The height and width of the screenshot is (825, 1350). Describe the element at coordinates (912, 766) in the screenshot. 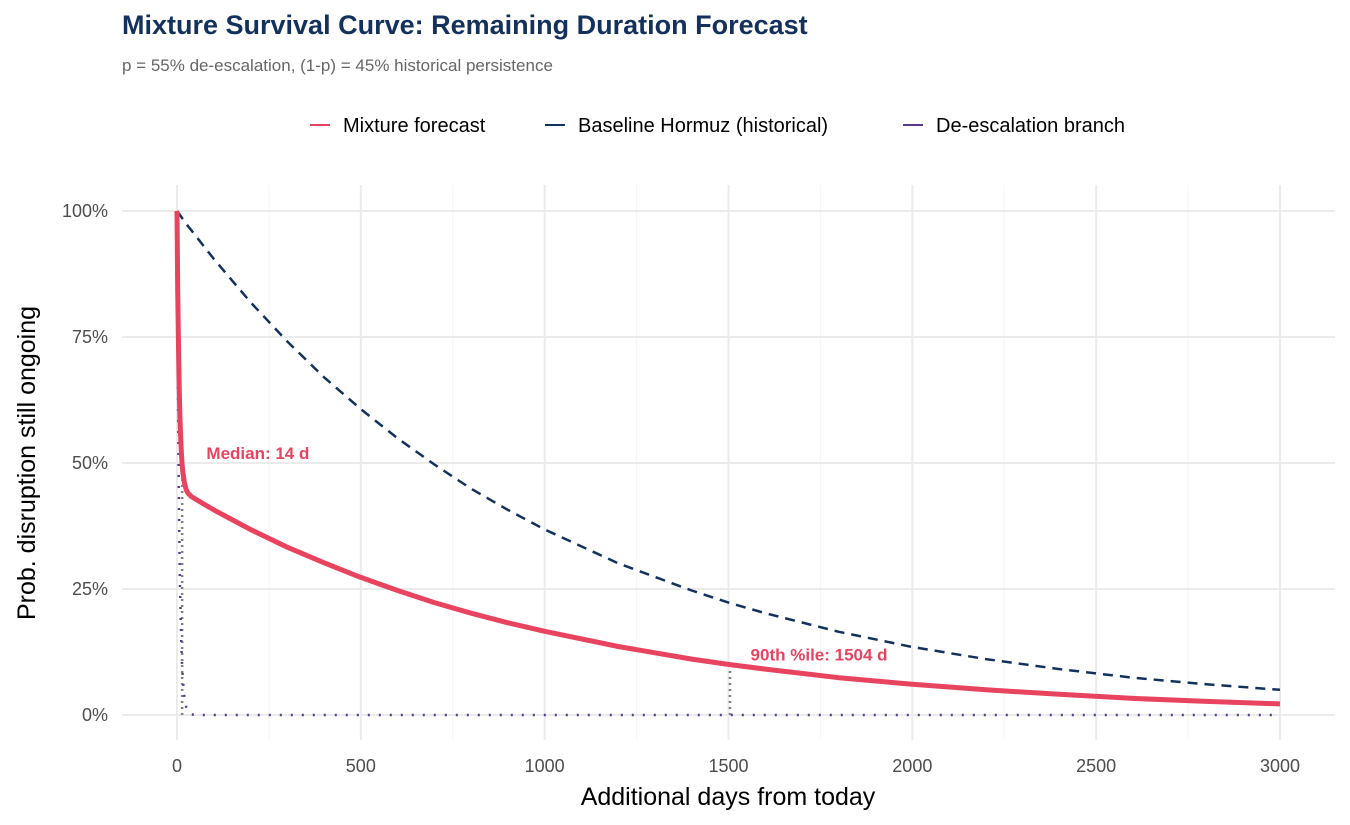

I see `x-tick-label: 2000` at that location.